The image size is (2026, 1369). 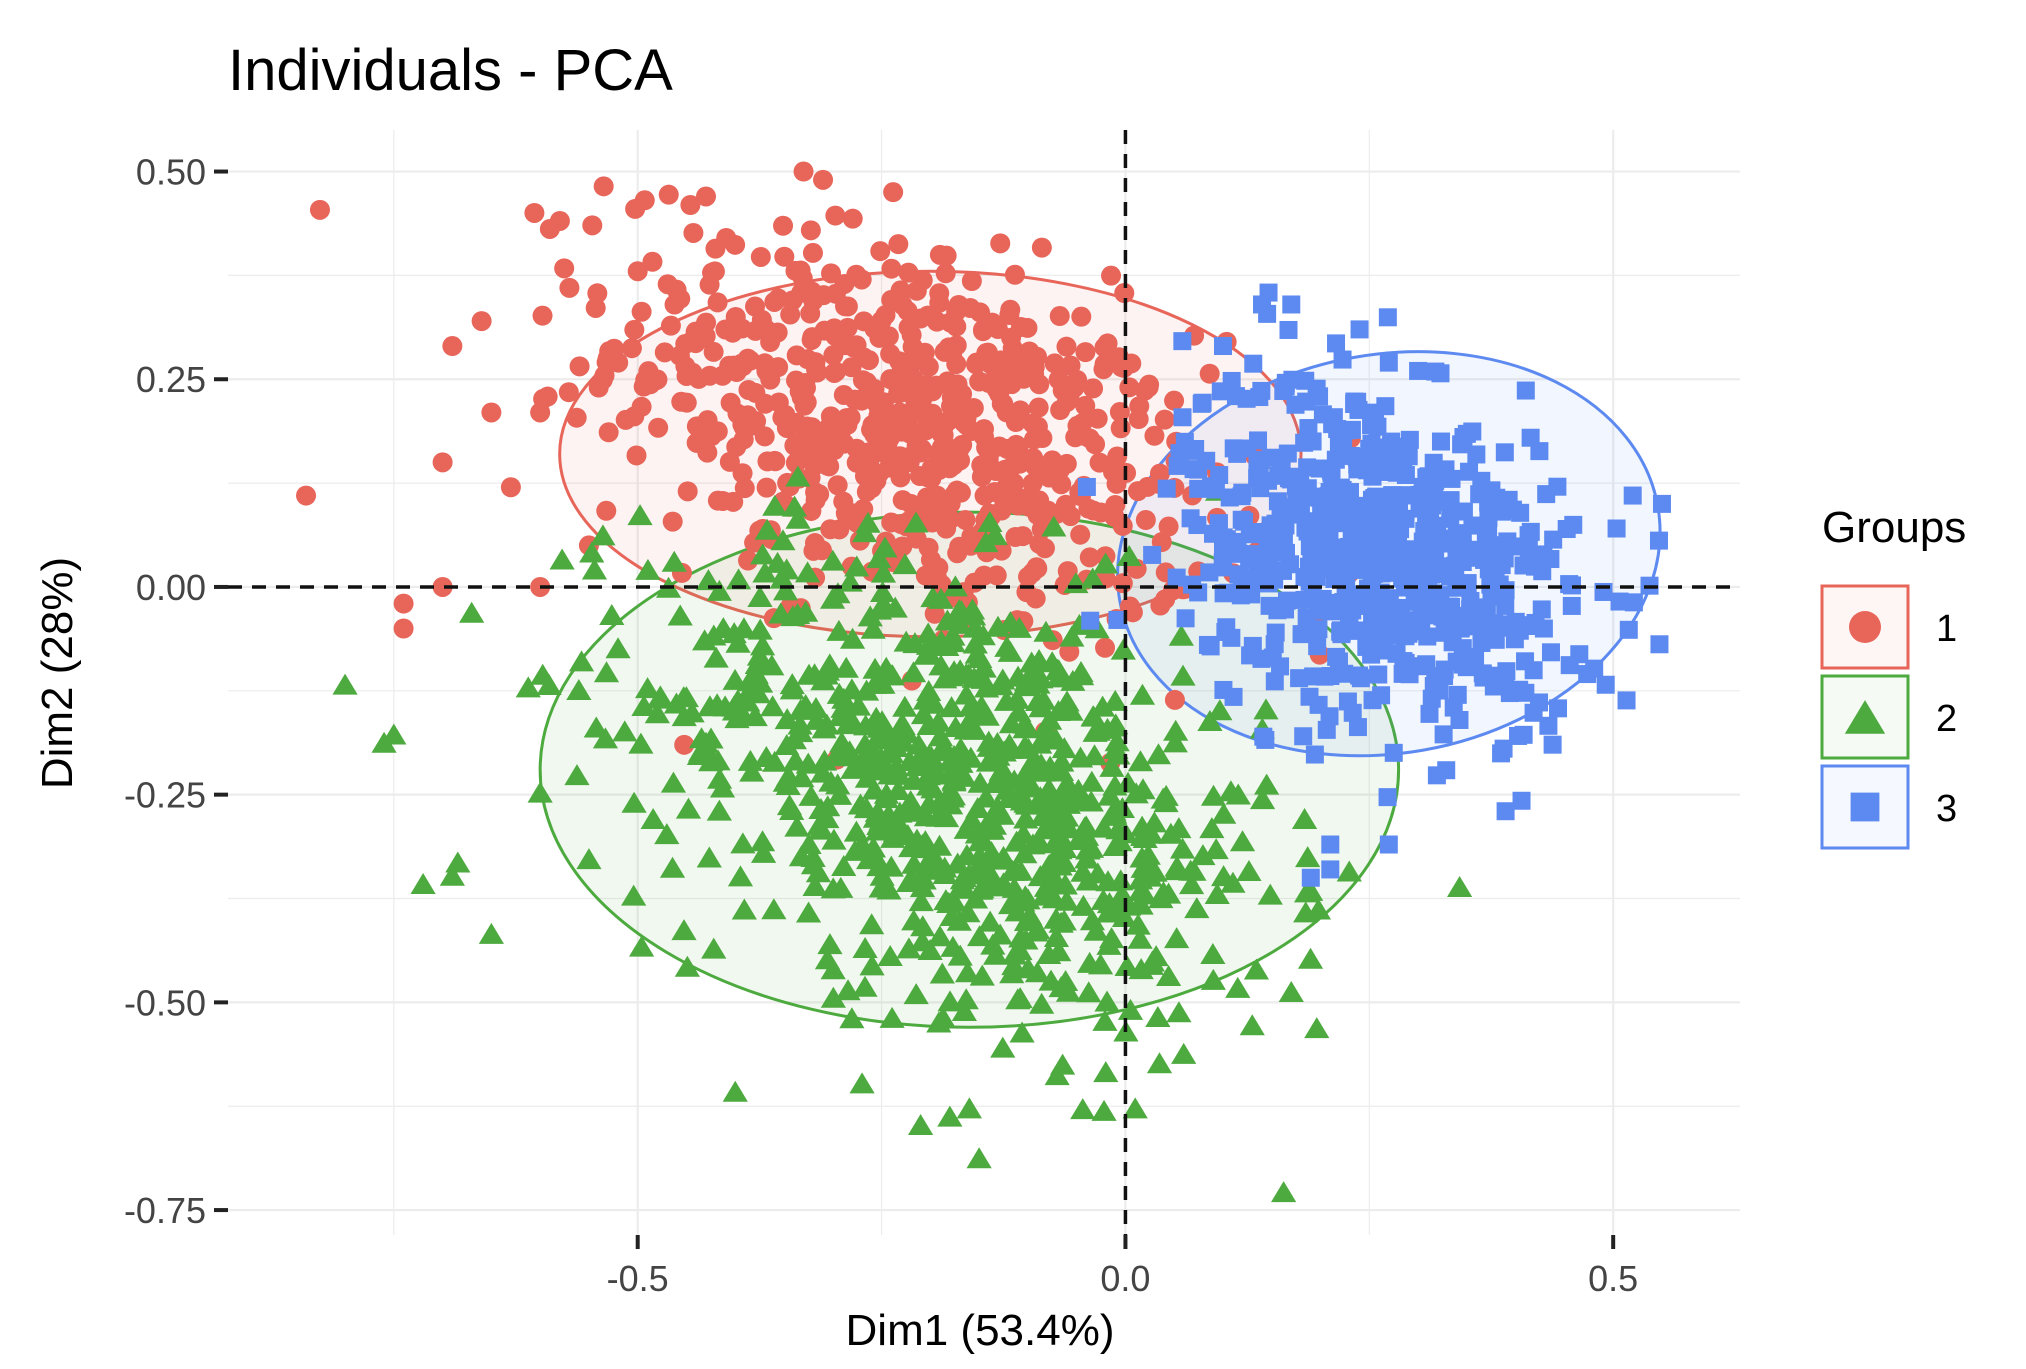 What do you see at coordinates (57, 673) in the screenshot?
I see `y-axis-label: Dim2 (28%)` at bounding box center [57, 673].